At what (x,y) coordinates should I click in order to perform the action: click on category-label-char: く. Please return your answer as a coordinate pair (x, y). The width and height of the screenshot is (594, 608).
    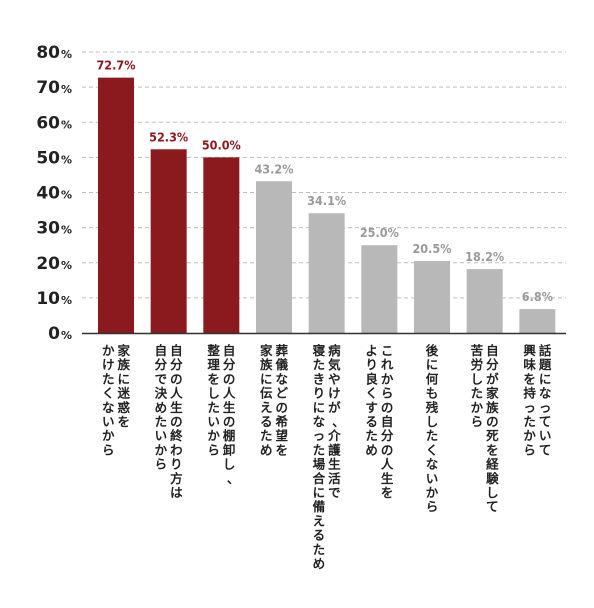
    Looking at the image, I should click on (432, 449).